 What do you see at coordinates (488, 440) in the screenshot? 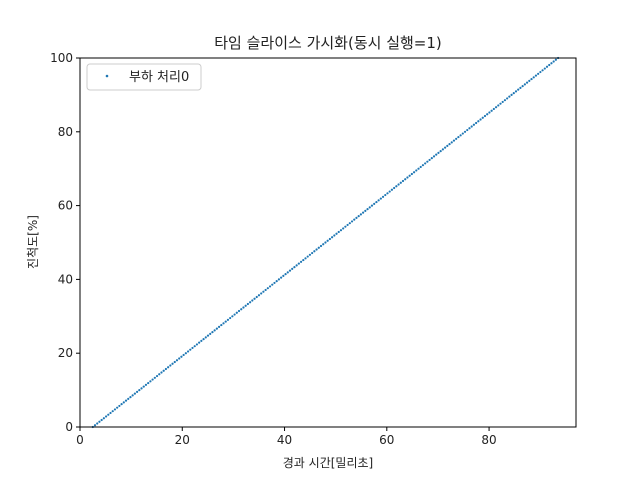
I see `x-tick-label: 80` at bounding box center [488, 440].